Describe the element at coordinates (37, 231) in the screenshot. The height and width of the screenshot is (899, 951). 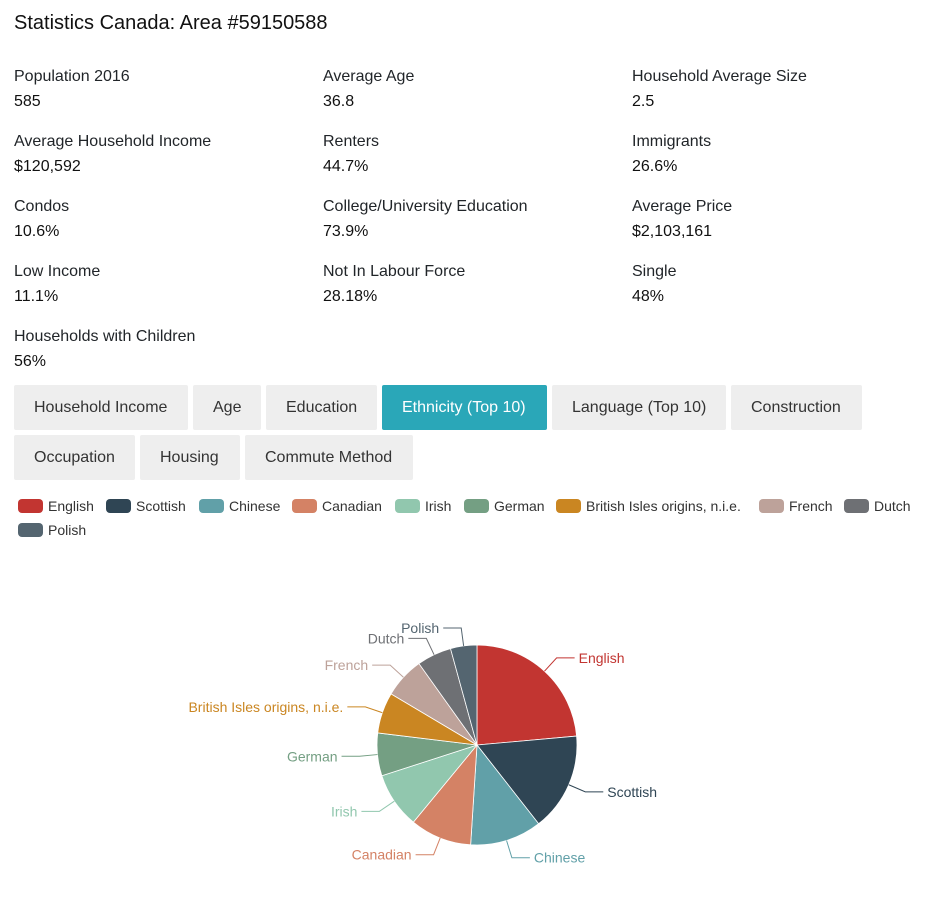
I see `stat-value: 10.6%` at that location.